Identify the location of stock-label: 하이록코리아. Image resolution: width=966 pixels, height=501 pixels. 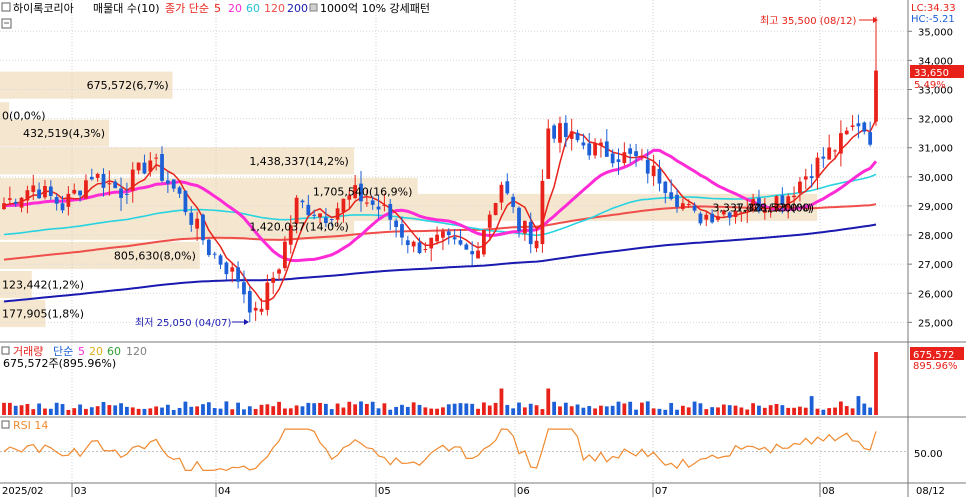
(43, 8).